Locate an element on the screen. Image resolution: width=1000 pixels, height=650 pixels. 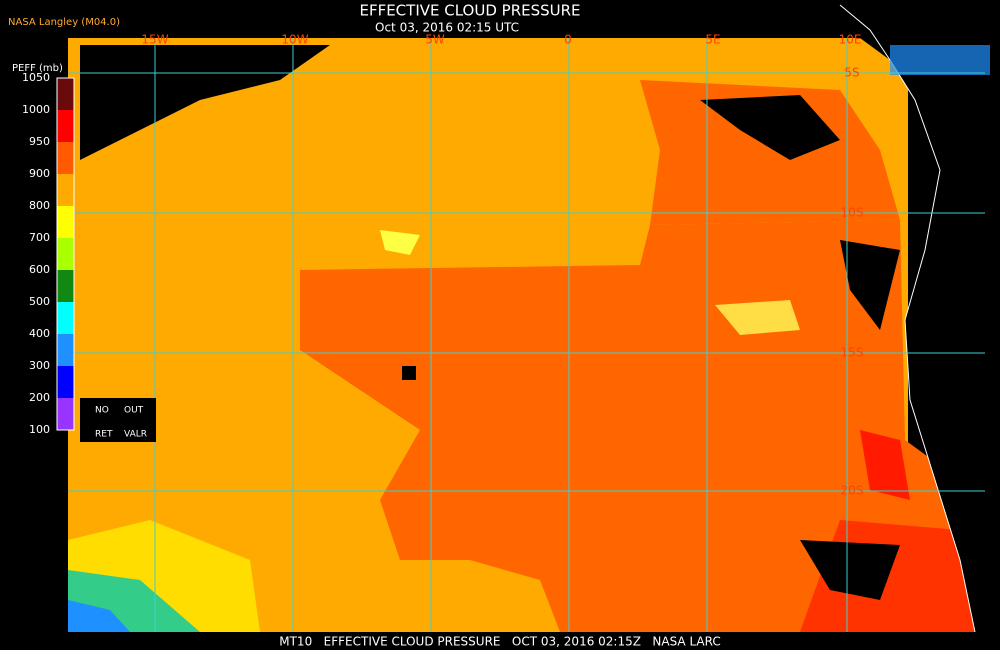
coastline is located at coordinates (907, 318).